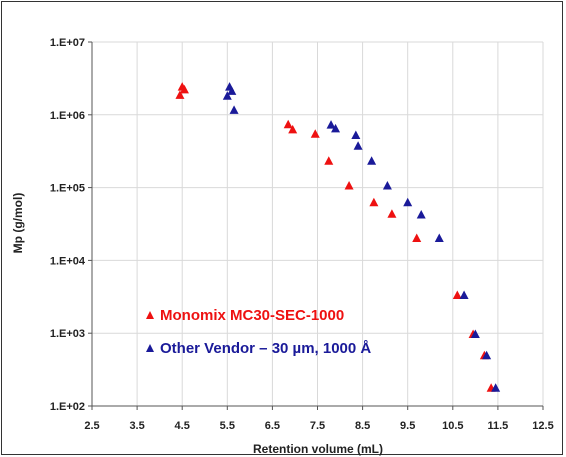  I want to click on x-tick-label: 3.5, so click(136, 426).